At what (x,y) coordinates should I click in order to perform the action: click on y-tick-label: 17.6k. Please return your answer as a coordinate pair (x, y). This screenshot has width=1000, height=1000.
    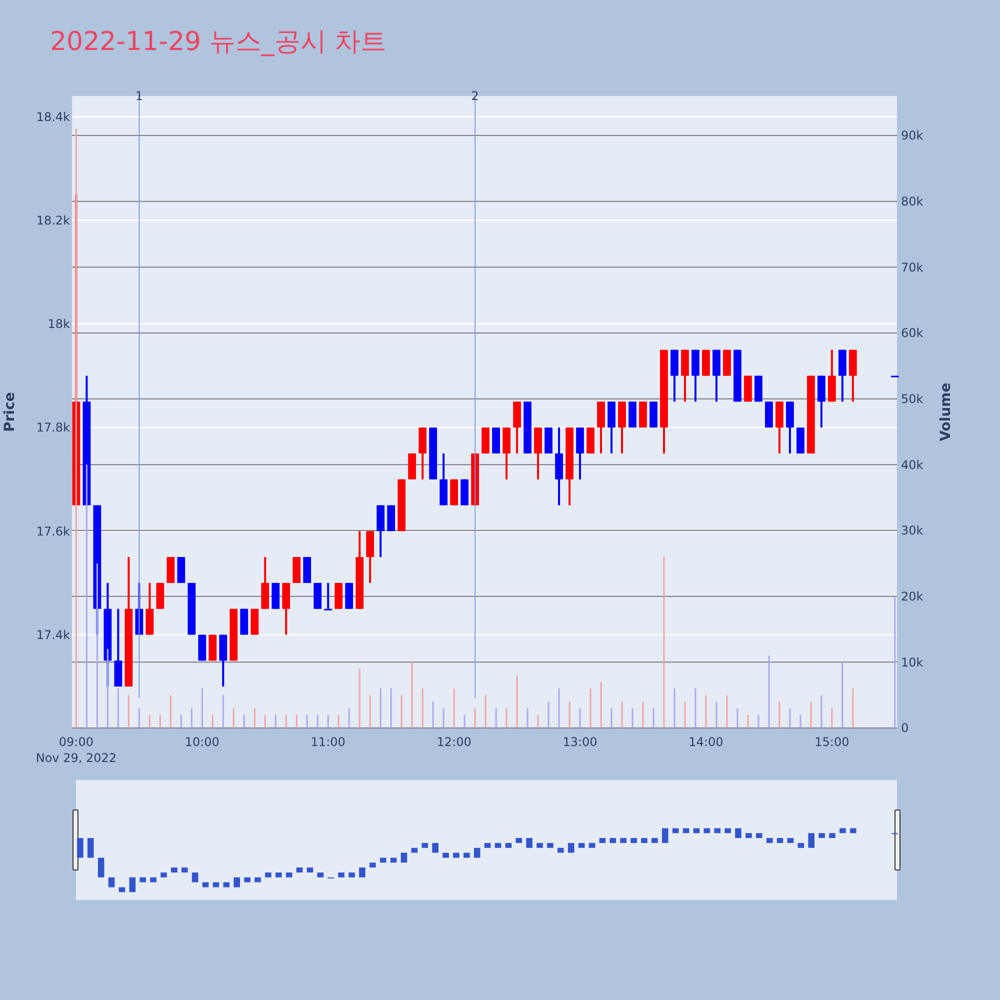
    Looking at the image, I should click on (53, 531).